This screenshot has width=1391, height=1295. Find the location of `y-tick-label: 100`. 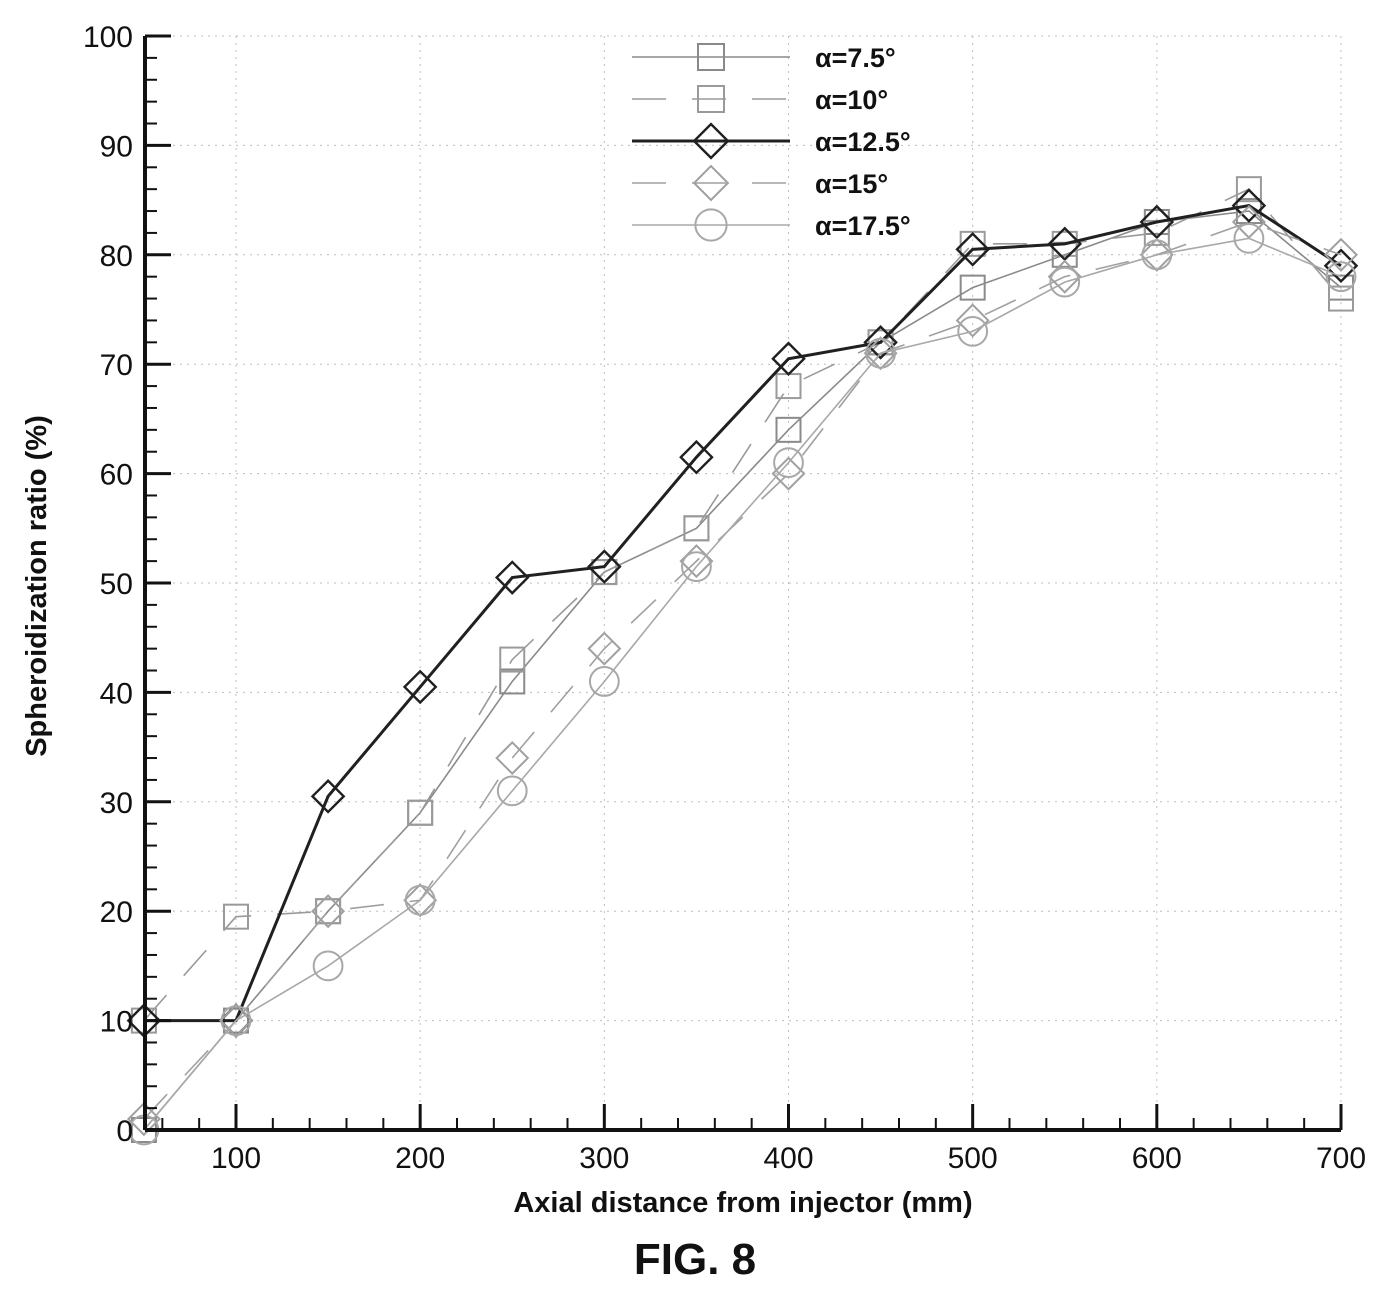

y-tick-label: 100 is located at coordinates (108, 37).